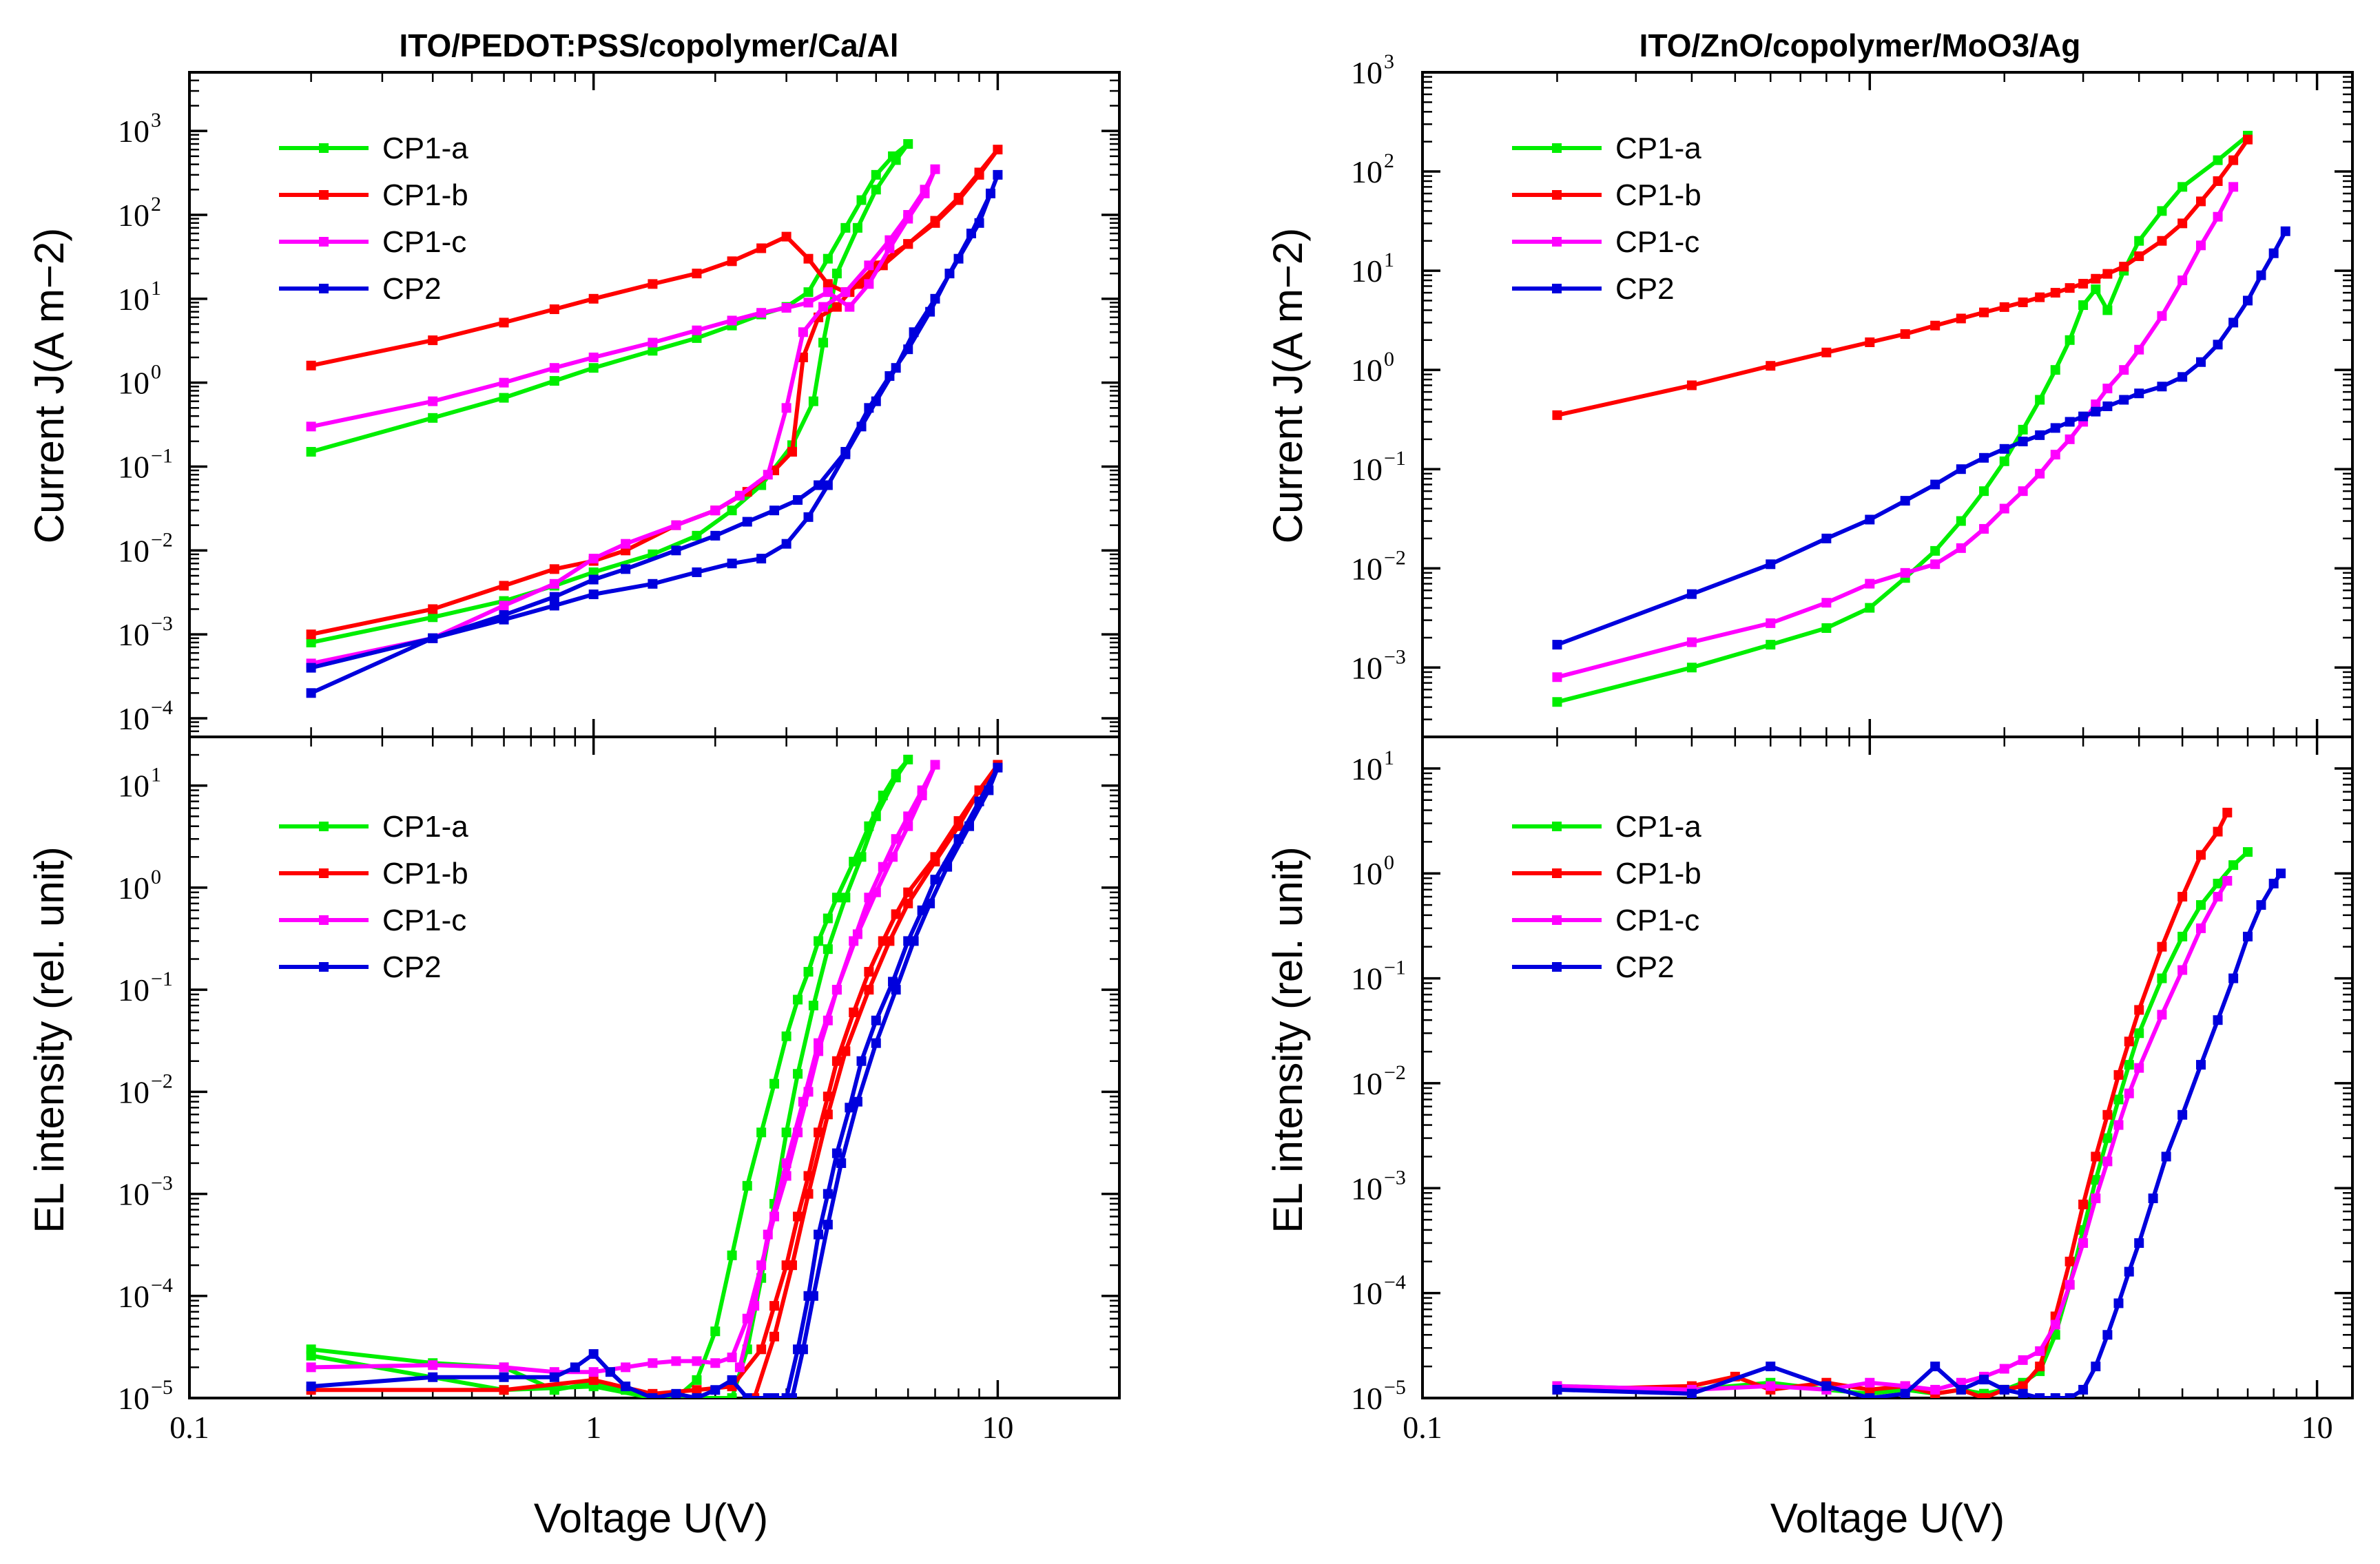 The height and width of the screenshot is (1564, 2380). What do you see at coordinates (1658, 195) in the screenshot?
I see `legend-label: CP1-b` at bounding box center [1658, 195].